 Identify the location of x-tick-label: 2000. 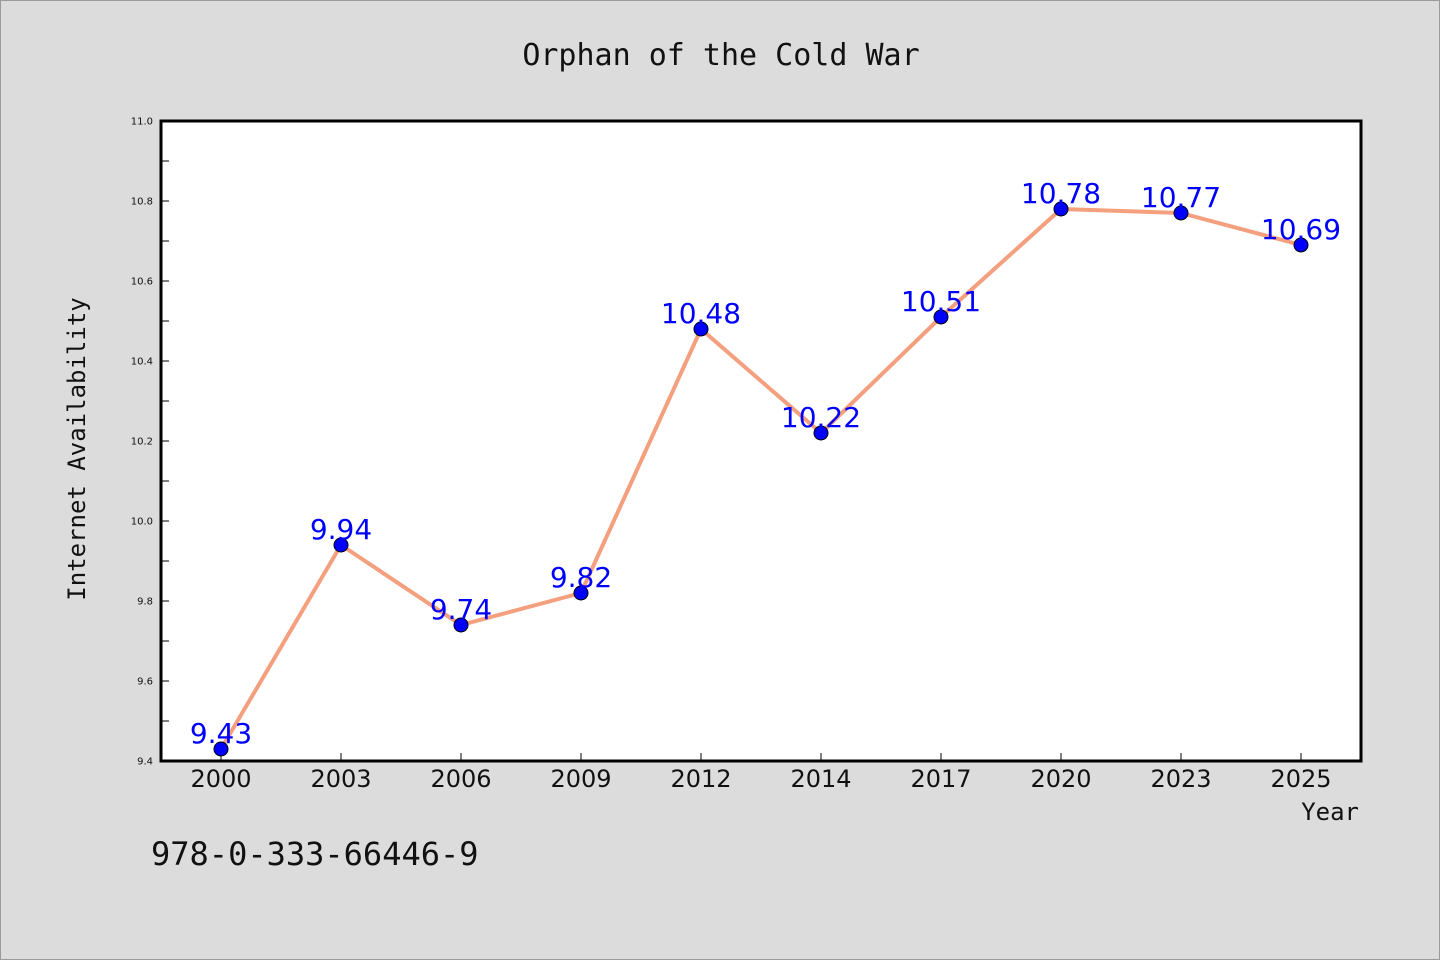
(220, 779).